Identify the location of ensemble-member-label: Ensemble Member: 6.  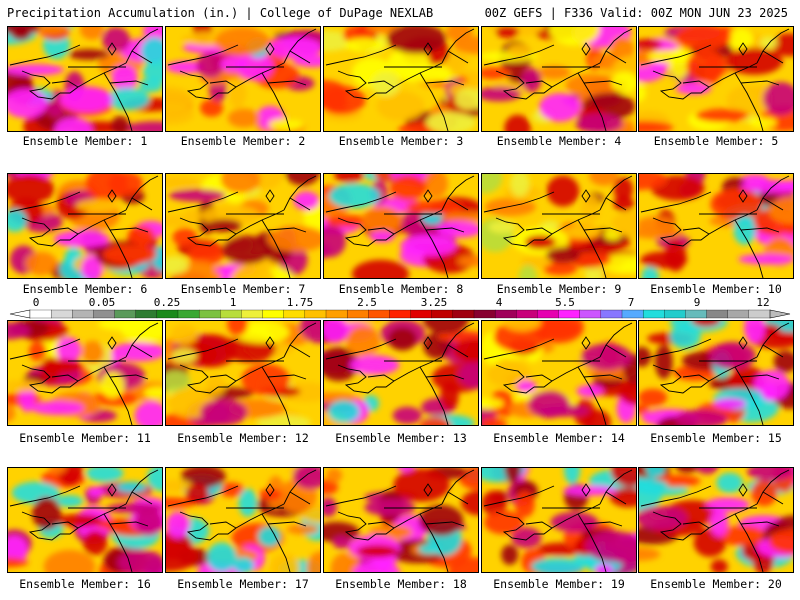
(85, 289).